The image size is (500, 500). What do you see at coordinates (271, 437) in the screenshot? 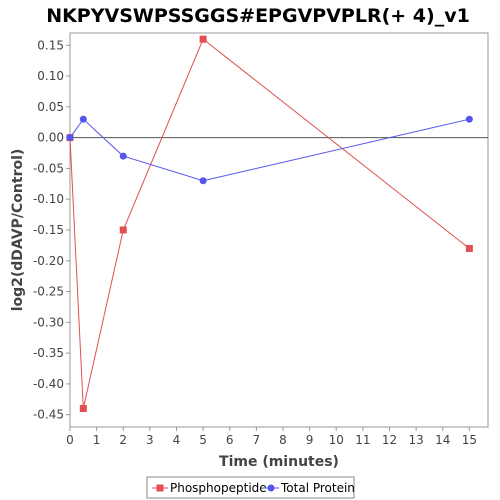
I see `x-axis-ticks: 0 1 2 3 4 5 6 7 8 9 10 11 12 13 14 15` at bounding box center [271, 437].